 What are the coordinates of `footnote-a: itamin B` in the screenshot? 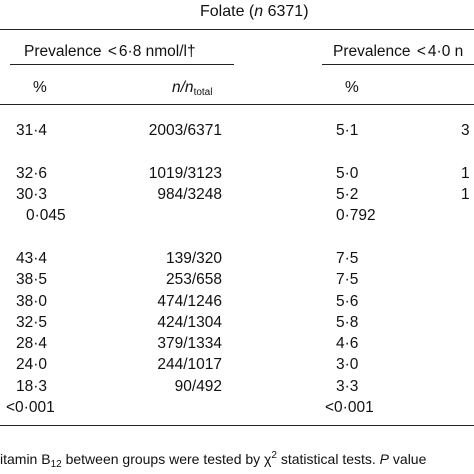 It's located at (25, 459).